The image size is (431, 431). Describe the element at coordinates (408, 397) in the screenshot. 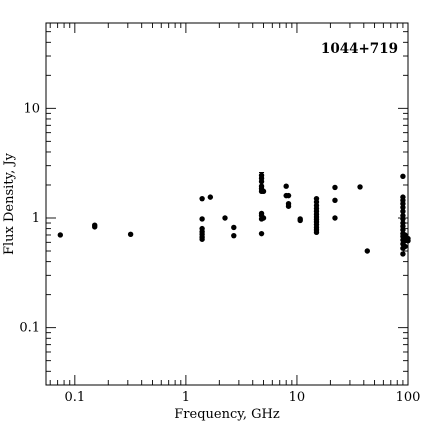

I see `x-tick-label: 100` at that location.